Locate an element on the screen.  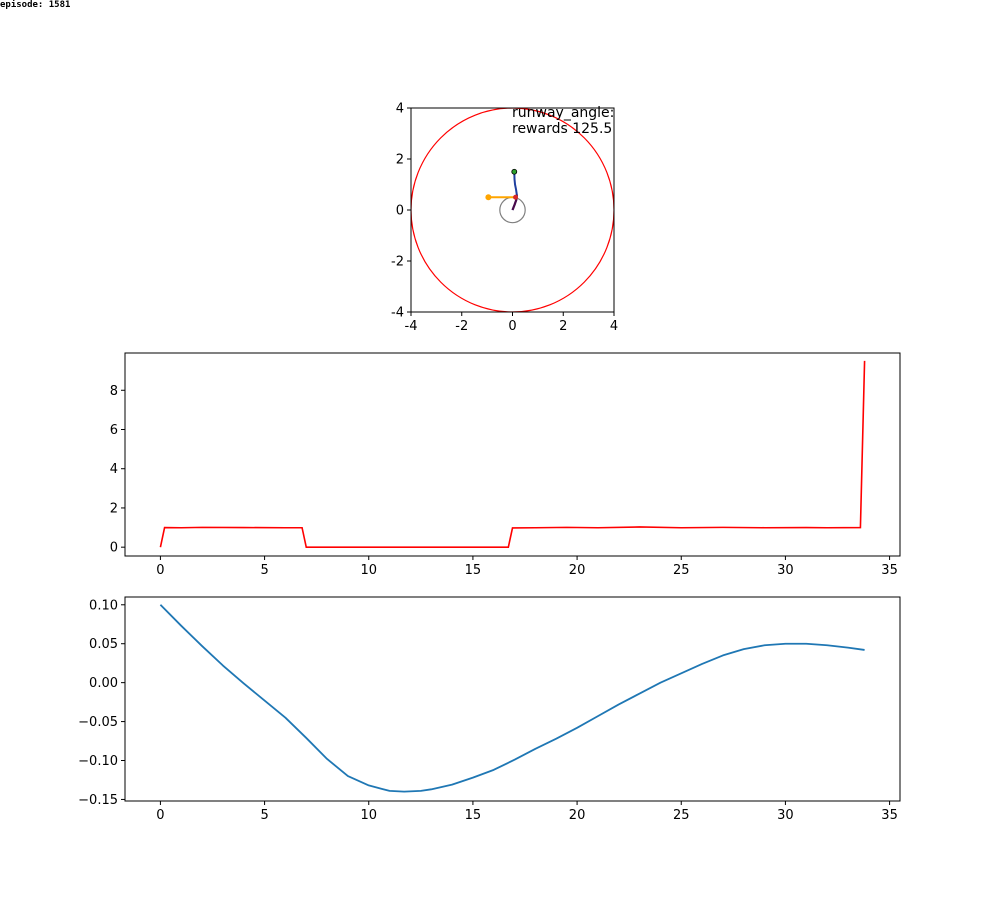
angle-y-tick-label: 0.10 is located at coordinates (103, 605).